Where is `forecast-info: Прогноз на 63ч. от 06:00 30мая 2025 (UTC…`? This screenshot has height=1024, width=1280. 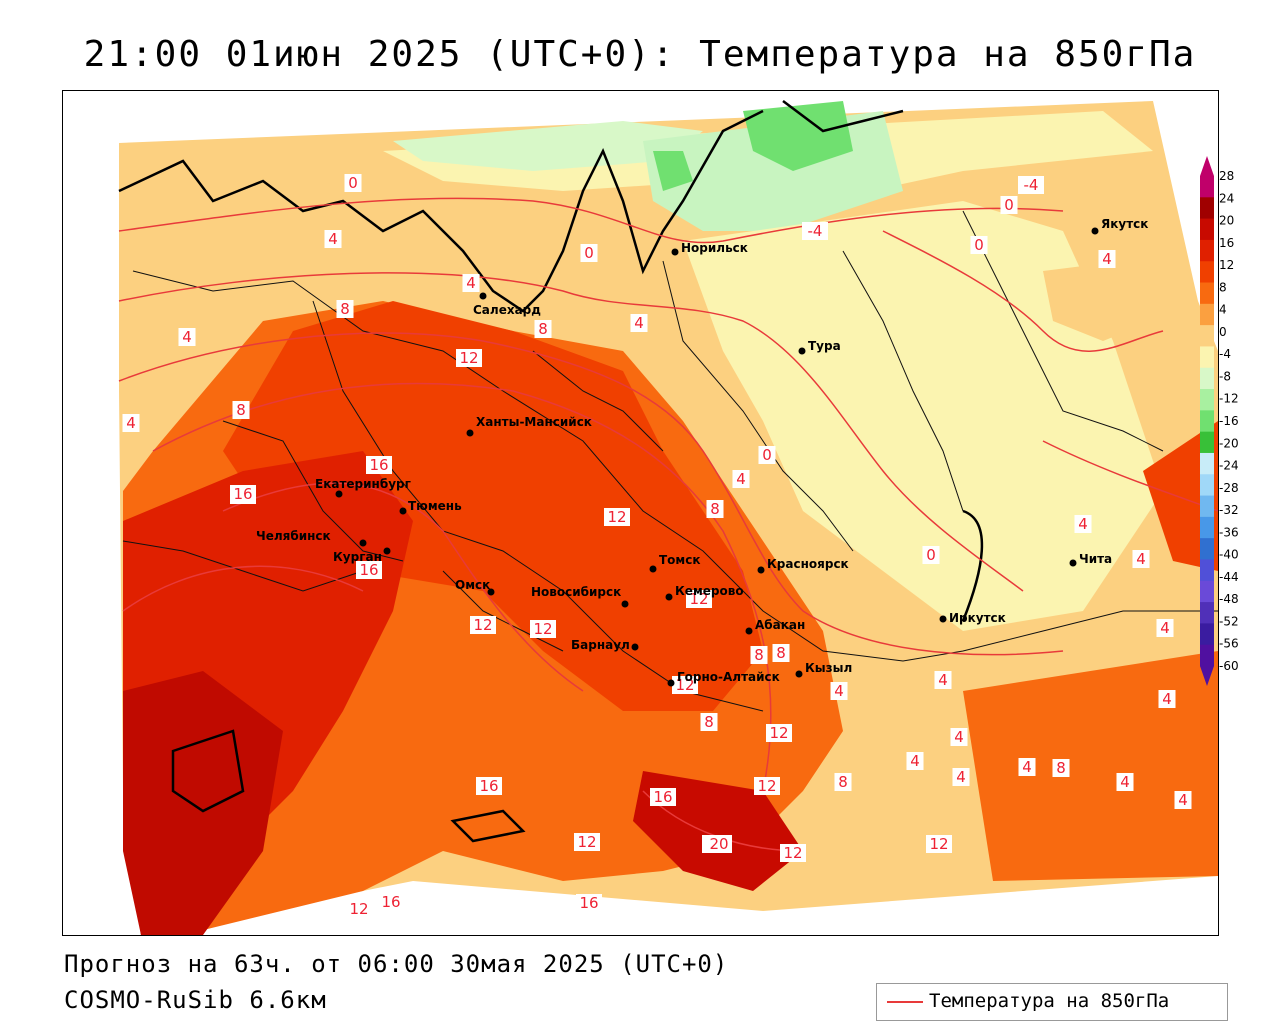 forecast-info: Прогноз на 63ч. от 06:00 30мая 2025 (UTC… is located at coordinates (396, 964).